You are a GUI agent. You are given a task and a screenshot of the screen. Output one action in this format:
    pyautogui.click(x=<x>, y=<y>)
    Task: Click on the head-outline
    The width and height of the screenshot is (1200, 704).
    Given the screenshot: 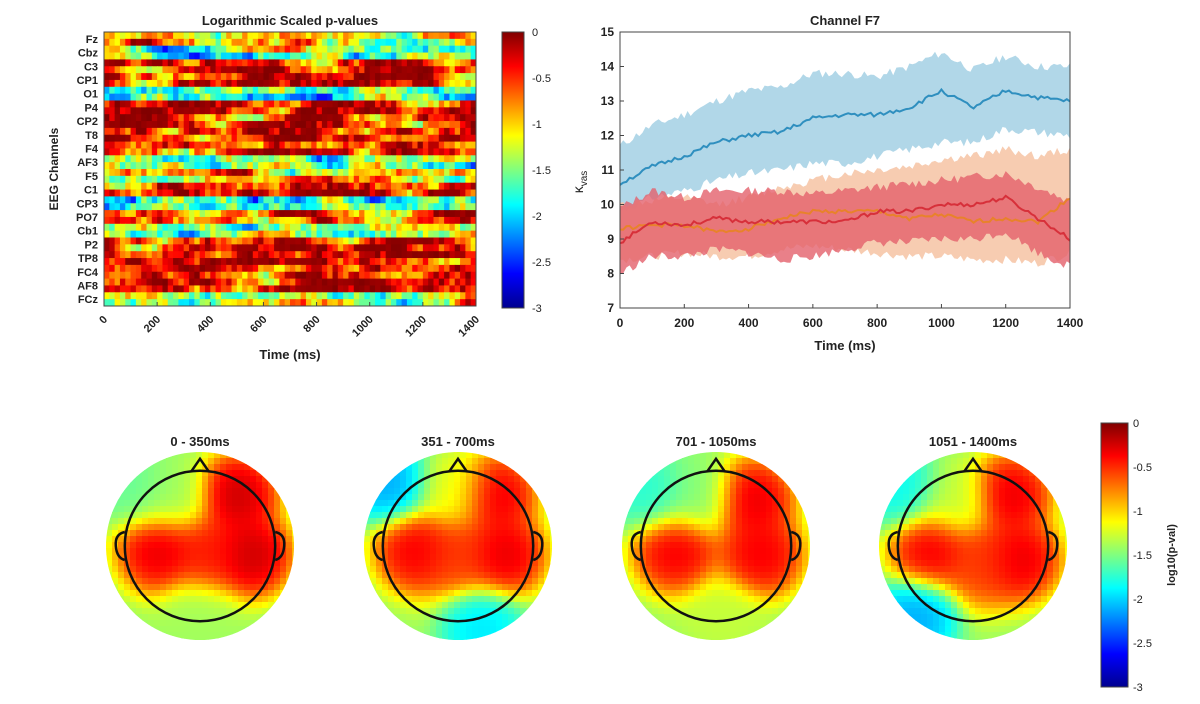 What is the action you would take?
    pyautogui.click(x=458, y=546)
    